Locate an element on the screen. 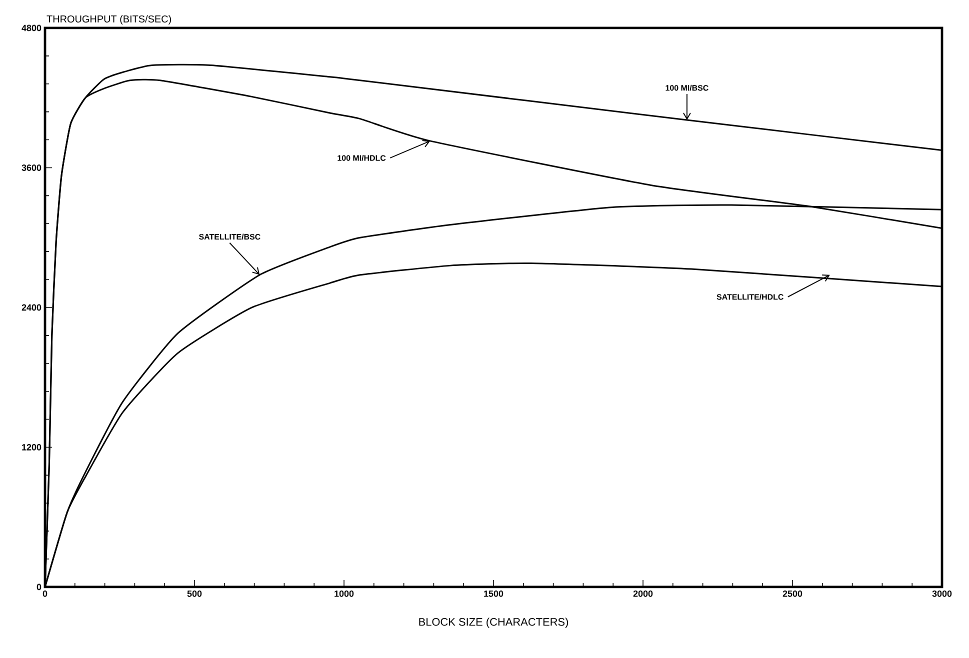 The width and height of the screenshot is (969, 658). x-tick-label: 3000 is located at coordinates (942, 593).